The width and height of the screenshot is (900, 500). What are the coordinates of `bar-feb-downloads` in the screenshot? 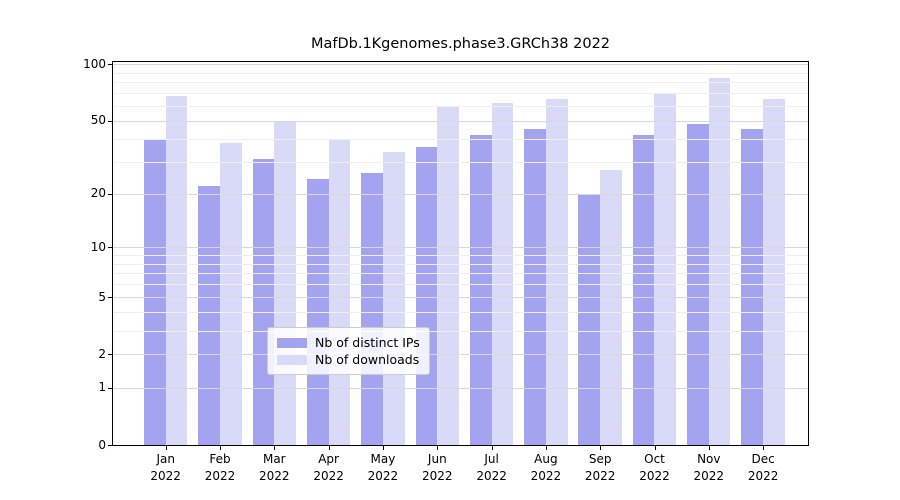 It's located at (231, 293).